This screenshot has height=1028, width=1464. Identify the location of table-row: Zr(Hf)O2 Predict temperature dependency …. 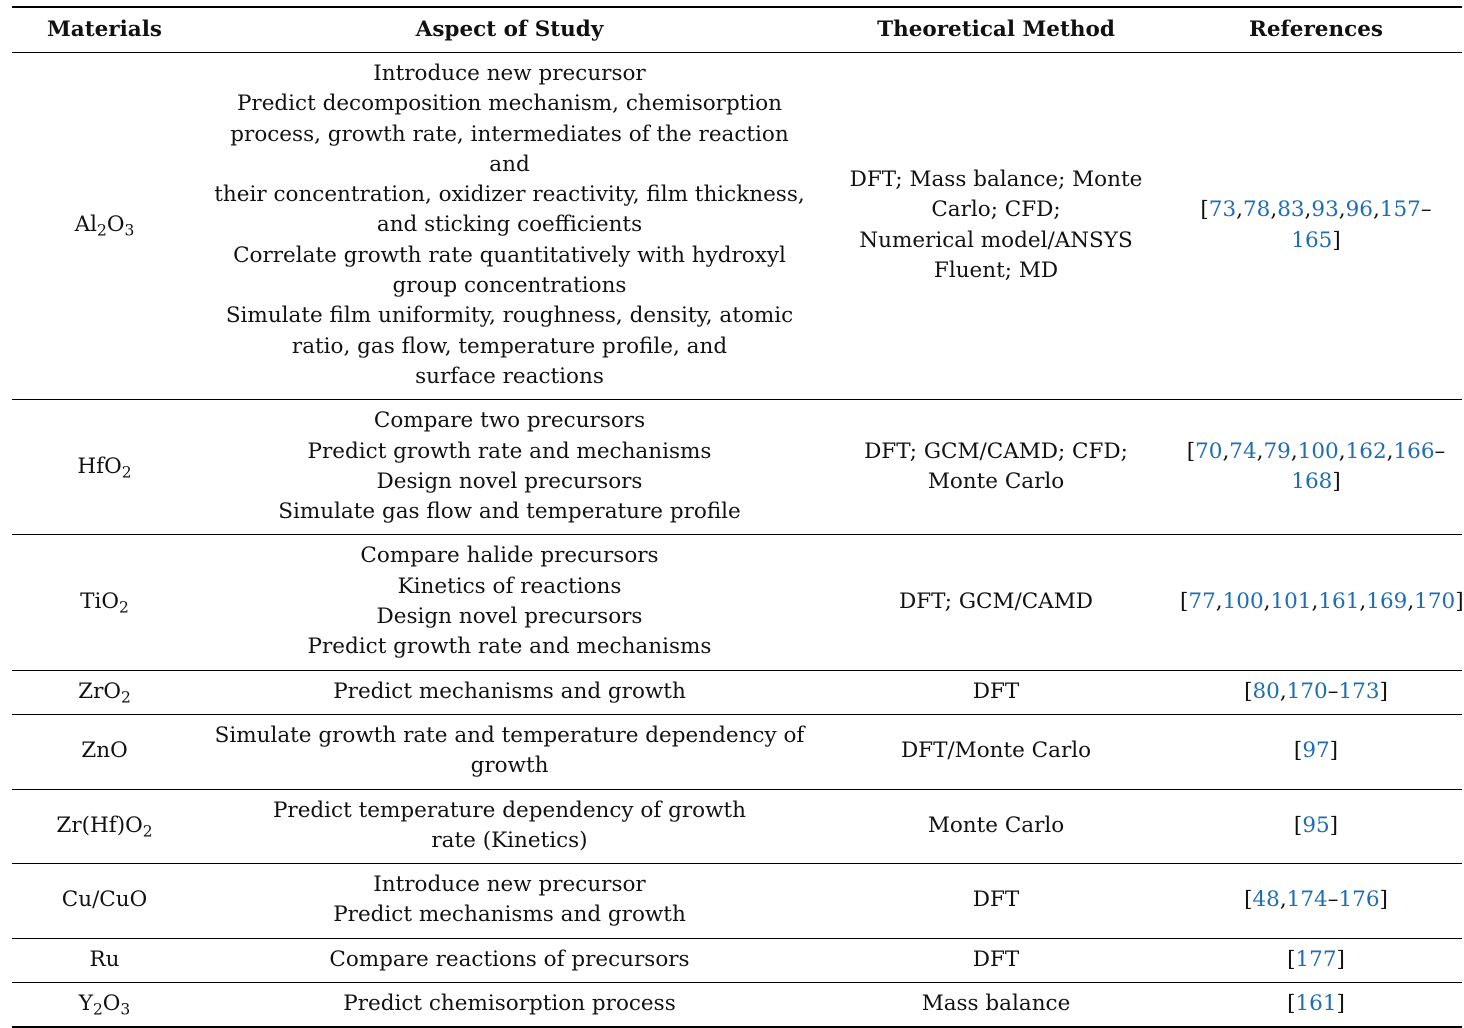
(737, 826).